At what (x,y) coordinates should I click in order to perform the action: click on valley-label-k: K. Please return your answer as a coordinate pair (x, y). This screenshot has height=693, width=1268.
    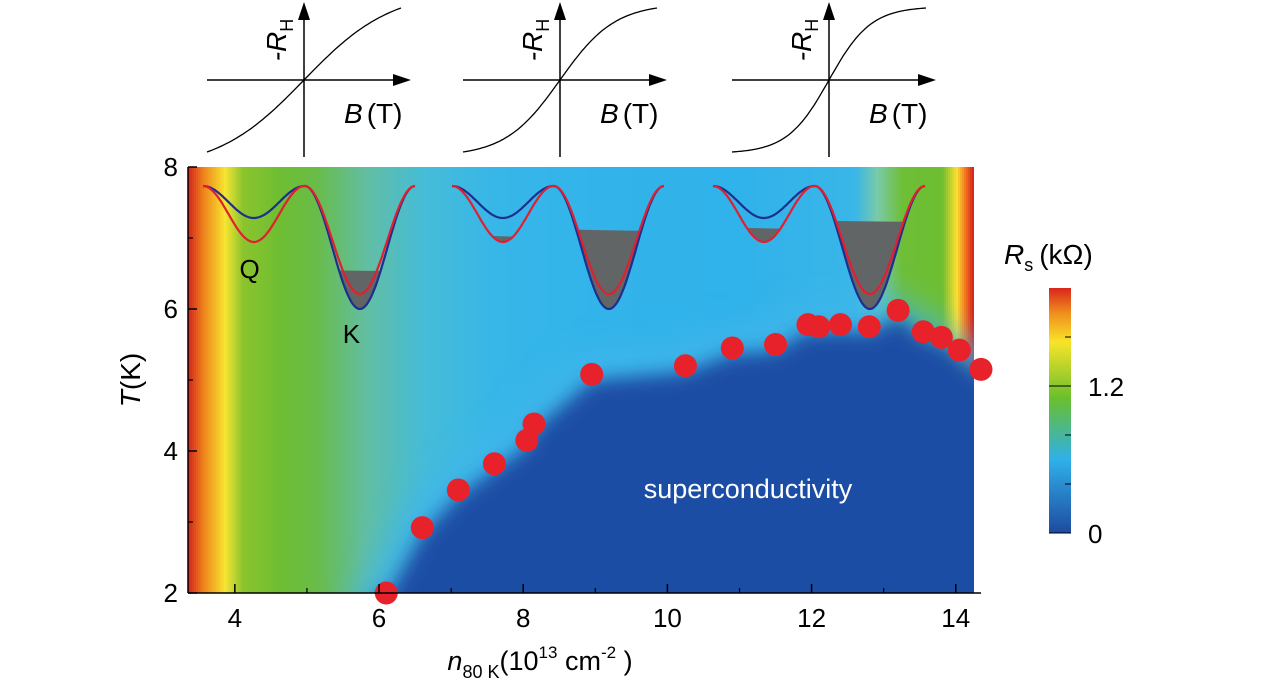
    Looking at the image, I should click on (352, 334).